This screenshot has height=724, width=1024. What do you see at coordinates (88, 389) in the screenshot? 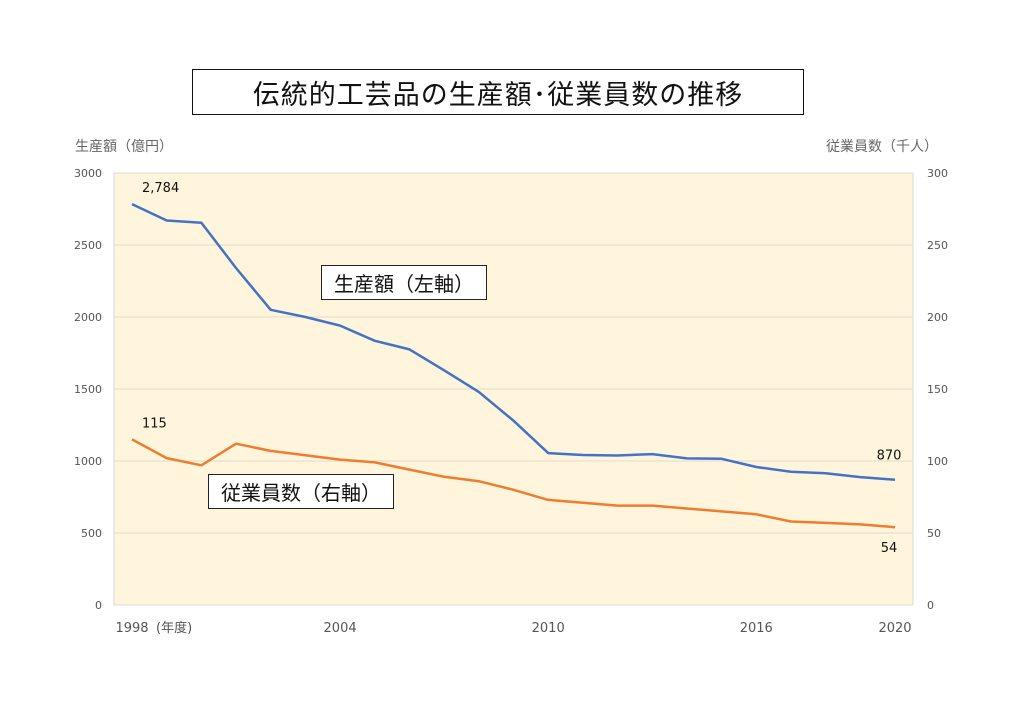
I see `left-tick-label: 1500` at bounding box center [88, 389].